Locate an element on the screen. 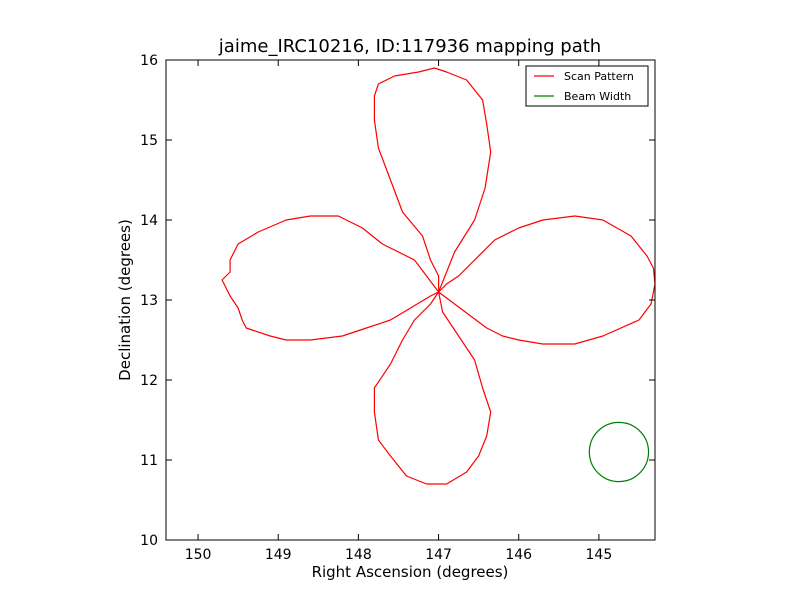 Image resolution: width=800 pixels, height=600 pixels. y-tick-label: 10 is located at coordinates (149, 541).